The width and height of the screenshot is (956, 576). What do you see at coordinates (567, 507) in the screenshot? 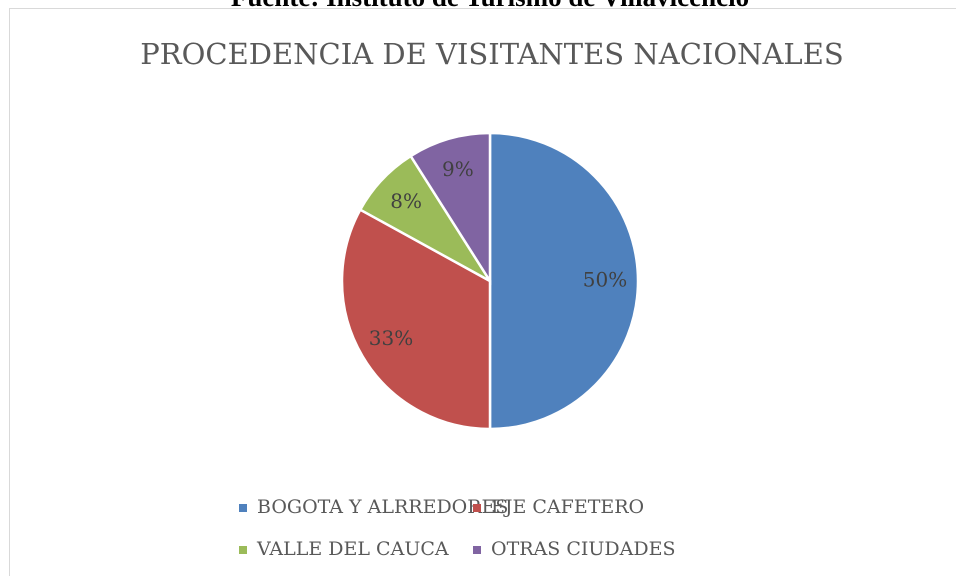
I see `legend-label: EJE CAFETERO` at bounding box center [567, 507].